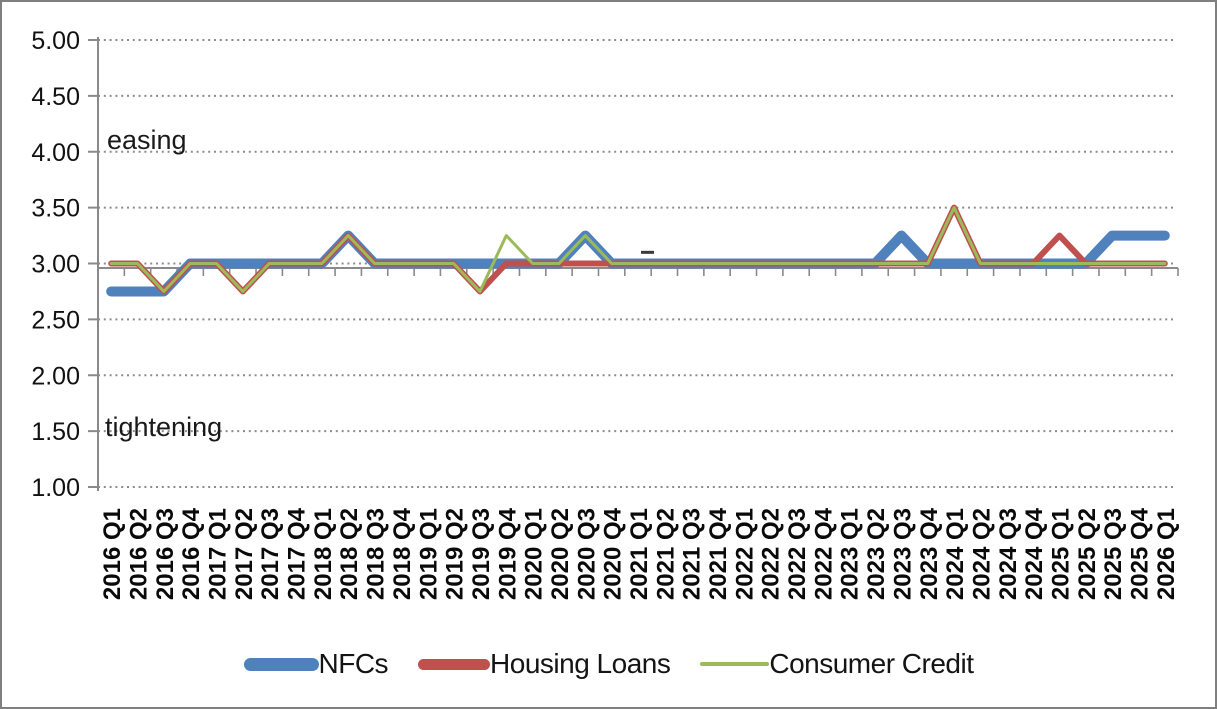 Image resolution: width=1217 pixels, height=709 pixels. What do you see at coordinates (850, 554) in the screenshot?
I see `x-axis-label: 2023 Q1` at bounding box center [850, 554].